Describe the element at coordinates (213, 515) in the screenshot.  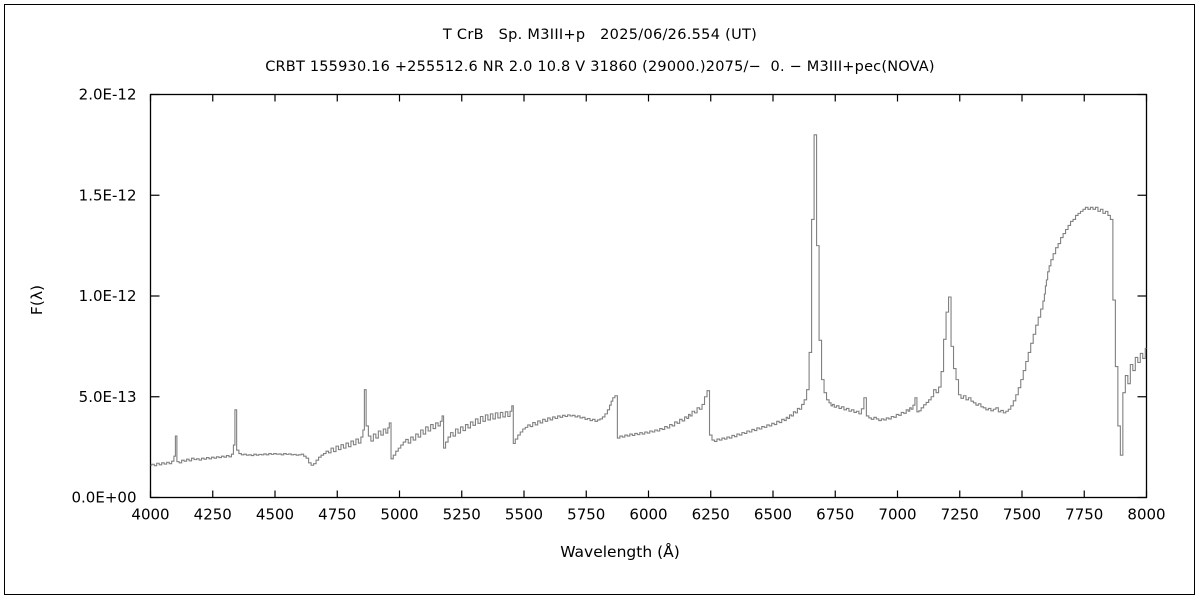
I see `x-tick-label: 4250` at that location.